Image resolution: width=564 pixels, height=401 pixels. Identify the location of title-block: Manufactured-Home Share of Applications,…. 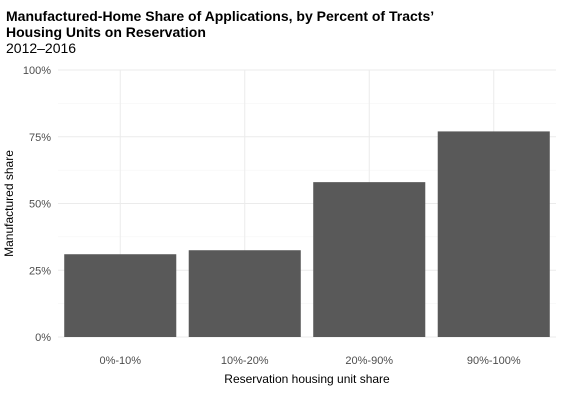
(220, 32).